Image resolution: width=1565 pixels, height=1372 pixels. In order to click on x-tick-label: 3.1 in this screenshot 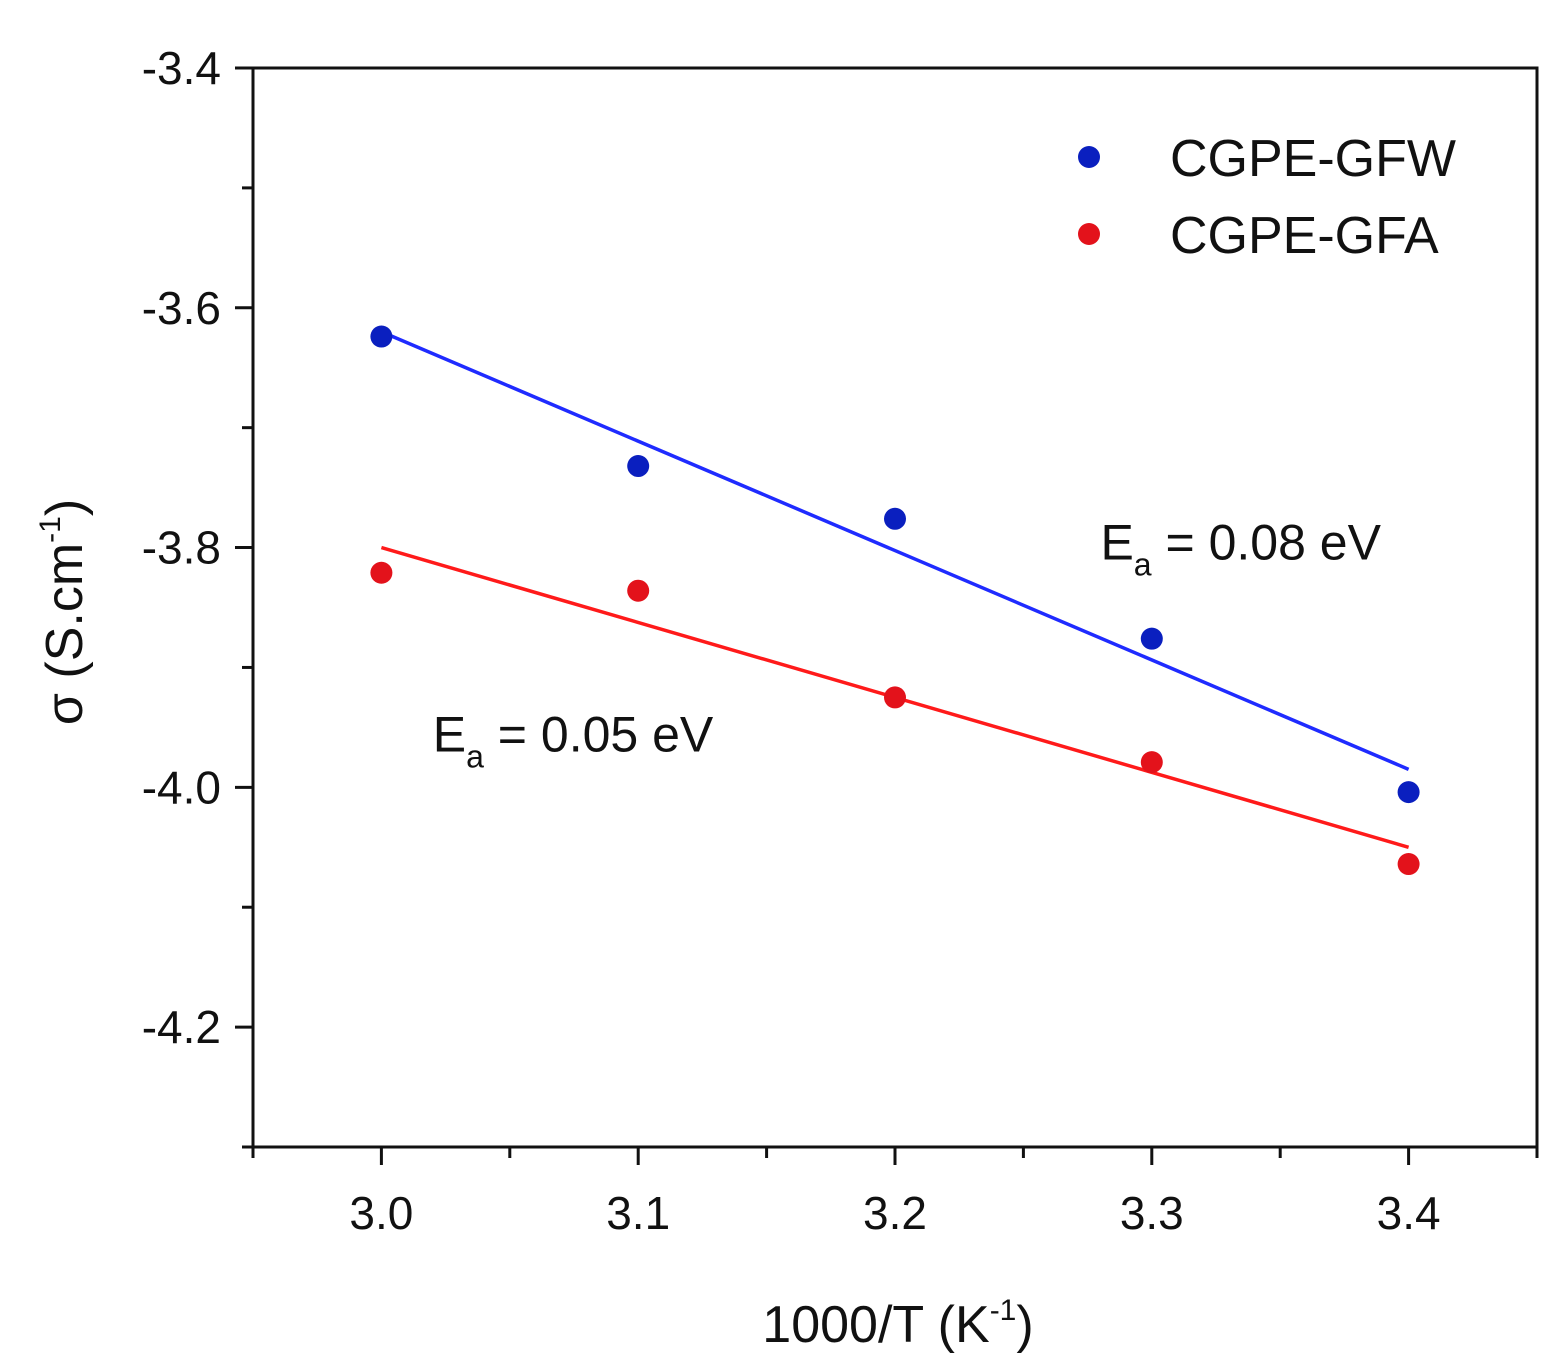, I will do `click(638, 1213)`.